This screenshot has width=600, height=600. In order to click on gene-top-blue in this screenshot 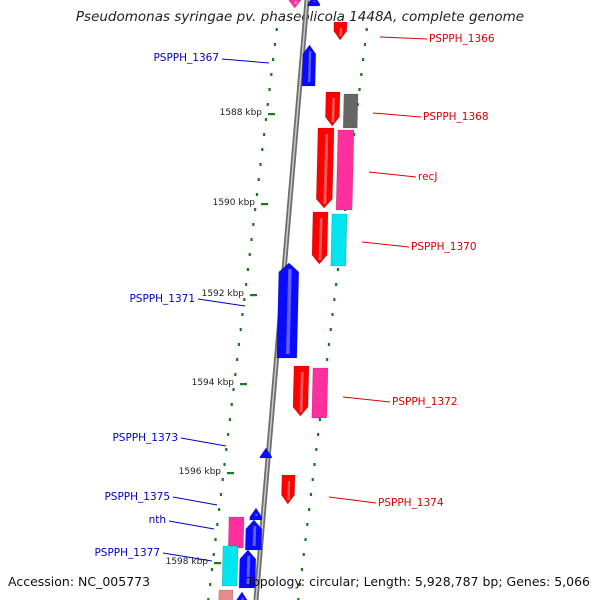, I will do `click(314, 3)`.